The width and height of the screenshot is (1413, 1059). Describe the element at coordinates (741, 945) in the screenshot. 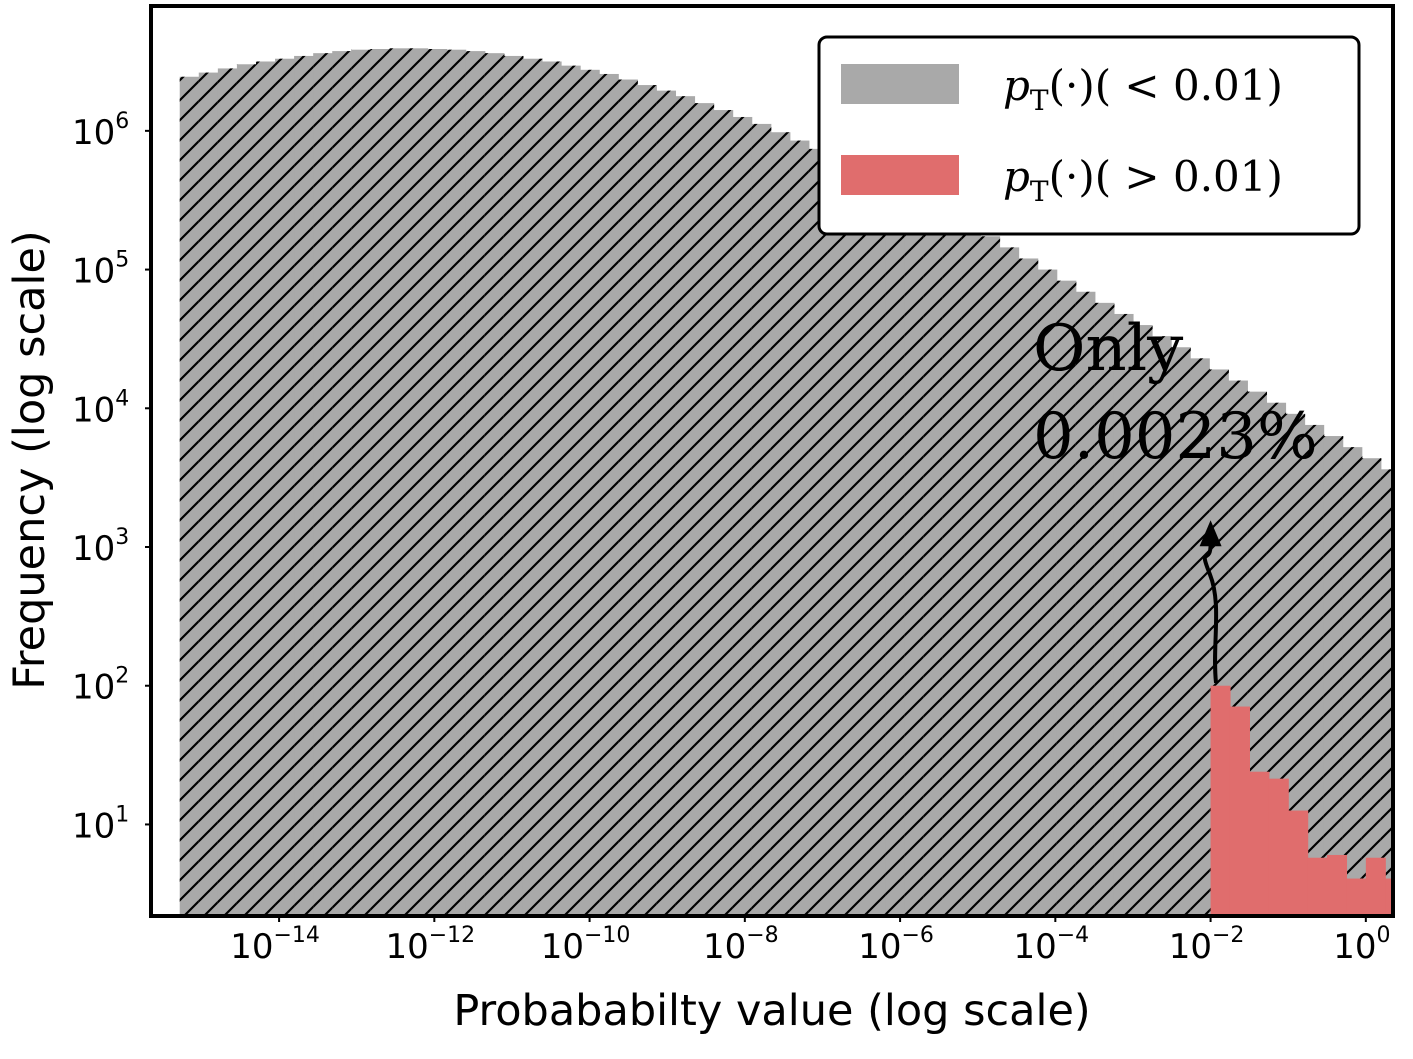

I see `x-tick-label: 10⁻⁸` at that location.